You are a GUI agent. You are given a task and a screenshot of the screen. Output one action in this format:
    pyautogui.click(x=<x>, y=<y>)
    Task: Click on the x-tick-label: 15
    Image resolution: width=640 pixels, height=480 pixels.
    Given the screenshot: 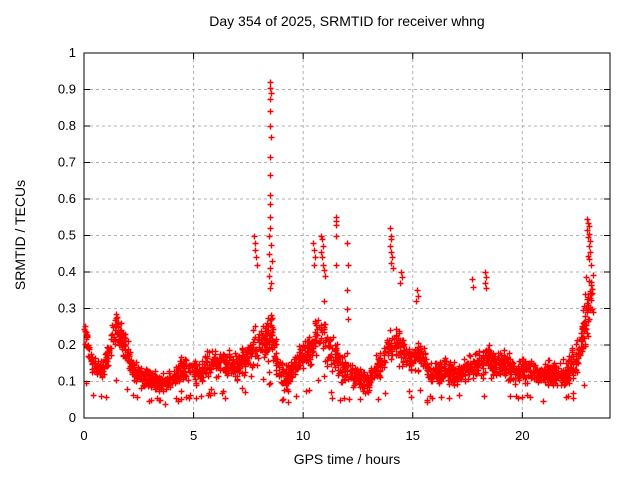 What is the action you would take?
    pyautogui.click(x=413, y=435)
    